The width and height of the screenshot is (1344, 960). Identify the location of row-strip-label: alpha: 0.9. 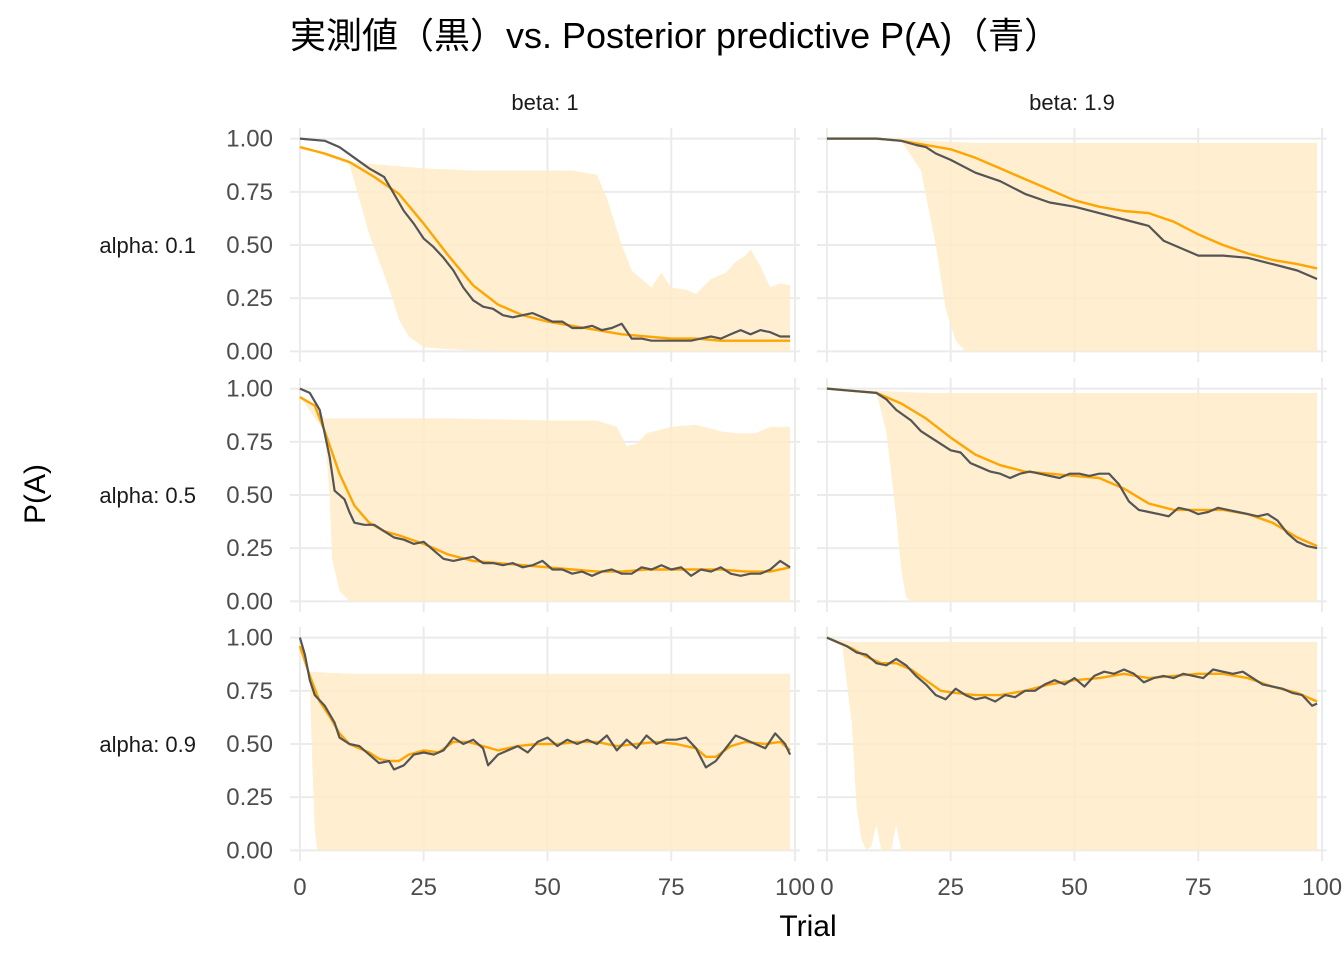
(147, 744).